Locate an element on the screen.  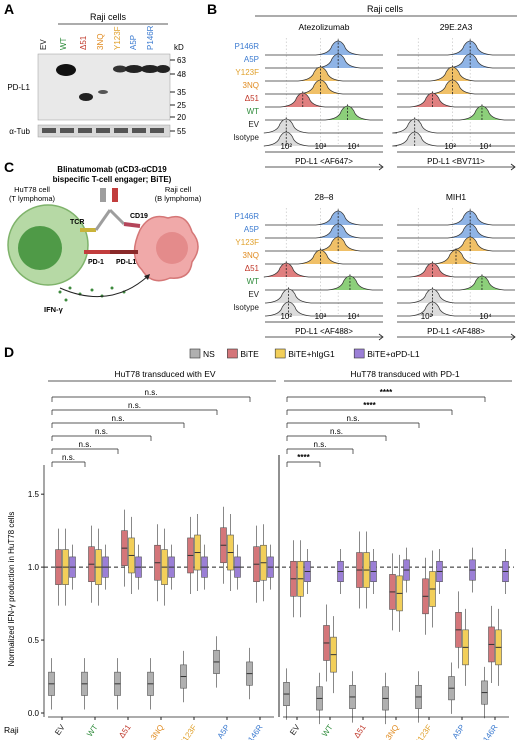
marker-55: 55 is located at coordinates (181, 131).